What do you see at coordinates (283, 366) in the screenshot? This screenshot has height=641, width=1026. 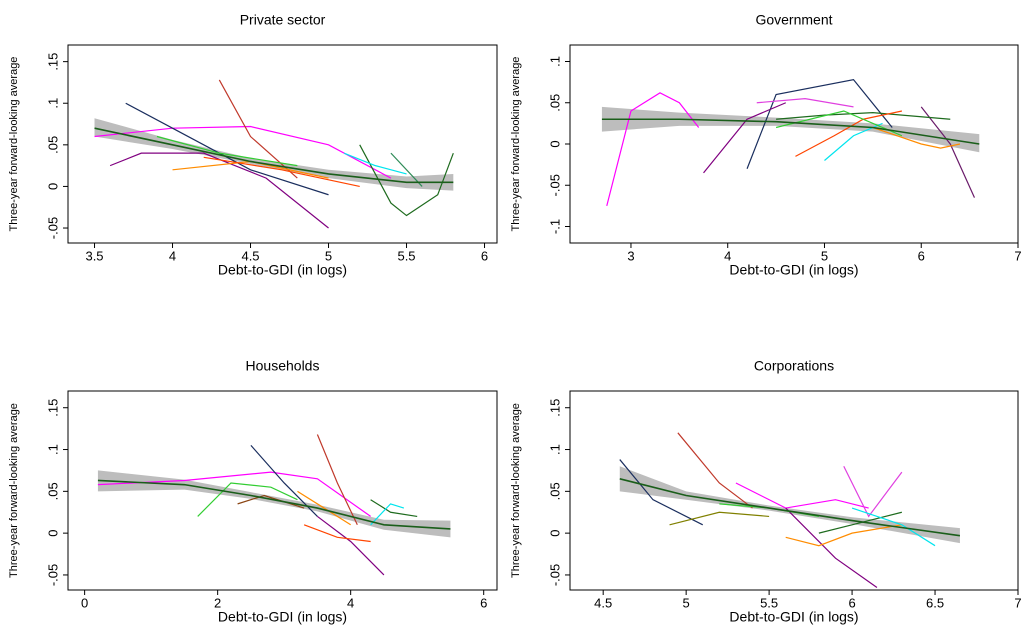 I see `panel-title: Households` at bounding box center [283, 366].